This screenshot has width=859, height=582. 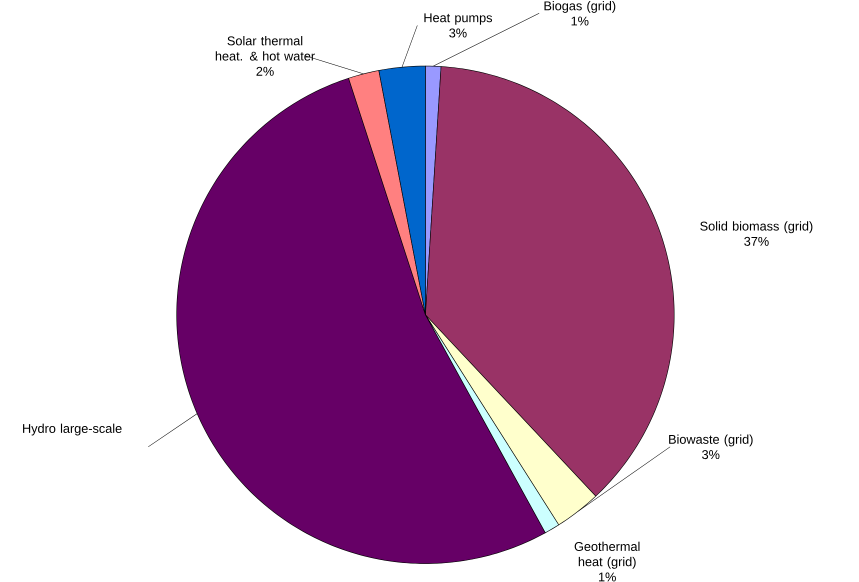 I want to click on slice-label: Heat pumps, so click(x=458, y=19).